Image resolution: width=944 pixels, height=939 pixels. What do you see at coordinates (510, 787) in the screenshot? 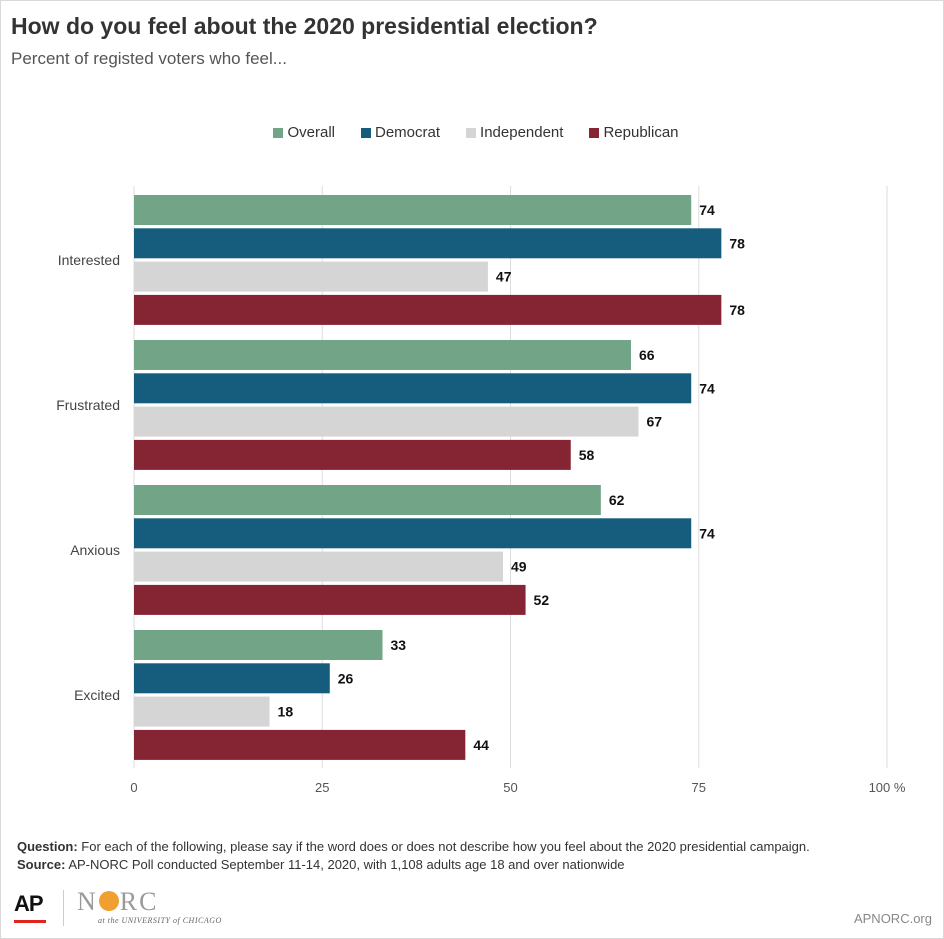
I see `x-tick-label: 50` at bounding box center [510, 787].